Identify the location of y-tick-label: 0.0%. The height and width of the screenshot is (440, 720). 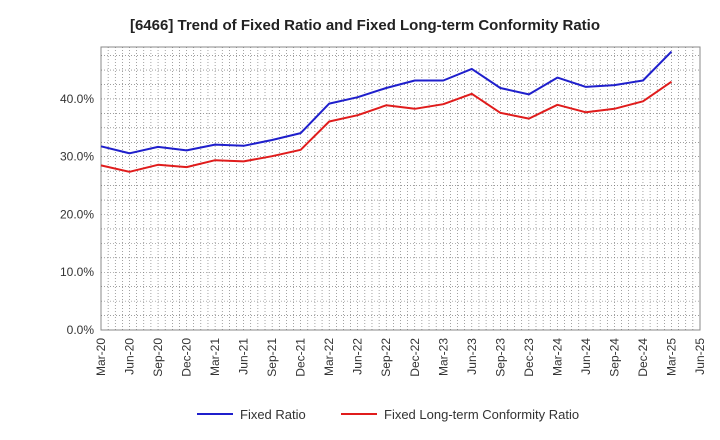
(81, 330).